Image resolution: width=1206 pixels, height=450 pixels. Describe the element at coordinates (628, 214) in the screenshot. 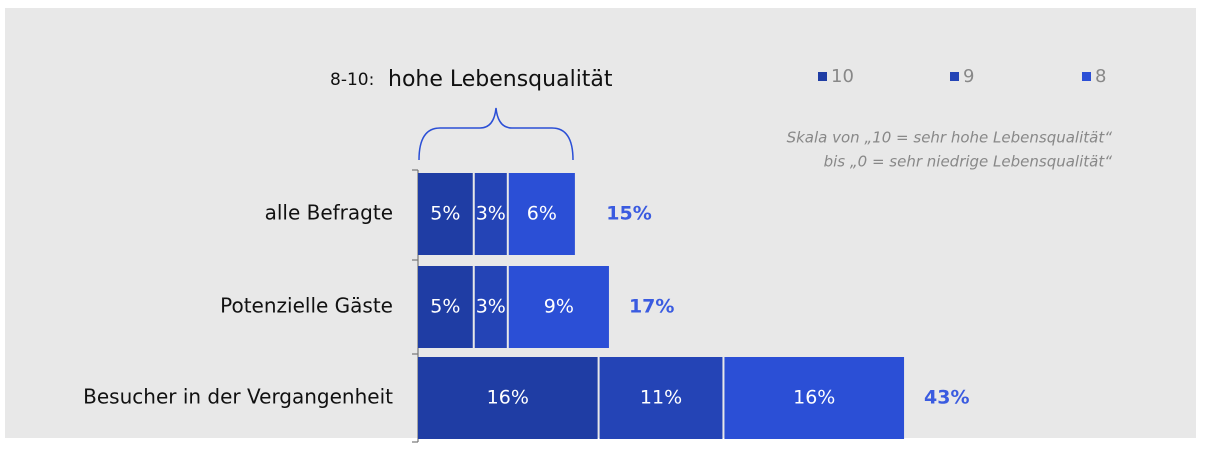

I see `total-label: 15%` at that location.